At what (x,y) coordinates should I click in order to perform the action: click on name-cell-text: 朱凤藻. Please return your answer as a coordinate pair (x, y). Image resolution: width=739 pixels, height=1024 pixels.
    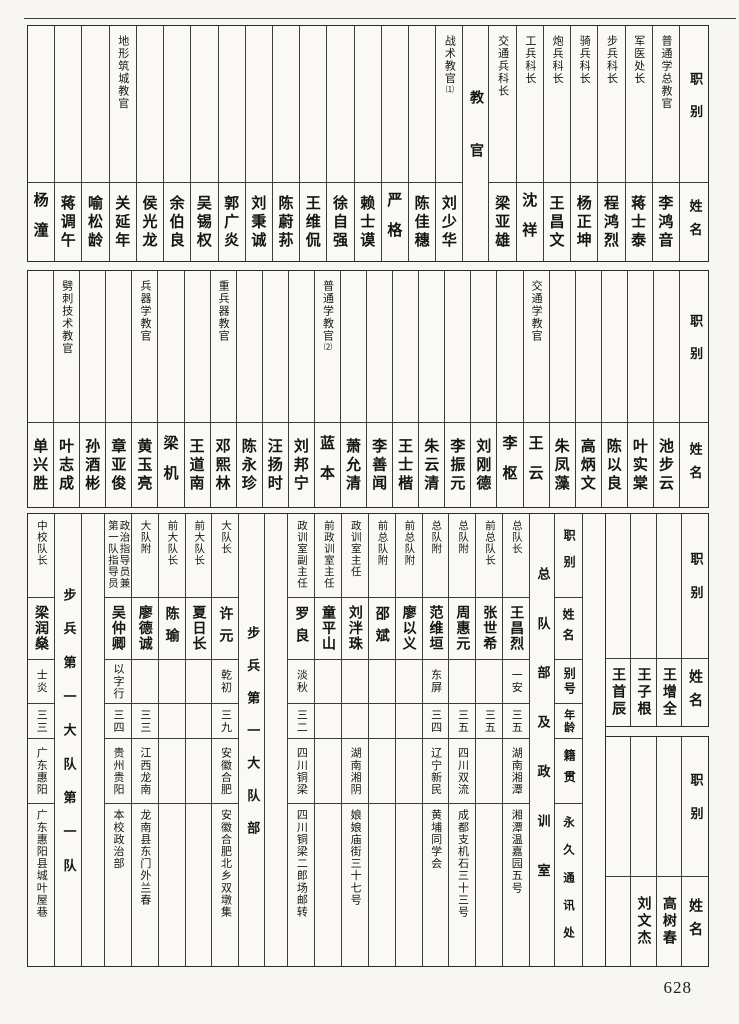
    Looking at the image, I should click on (561, 465).